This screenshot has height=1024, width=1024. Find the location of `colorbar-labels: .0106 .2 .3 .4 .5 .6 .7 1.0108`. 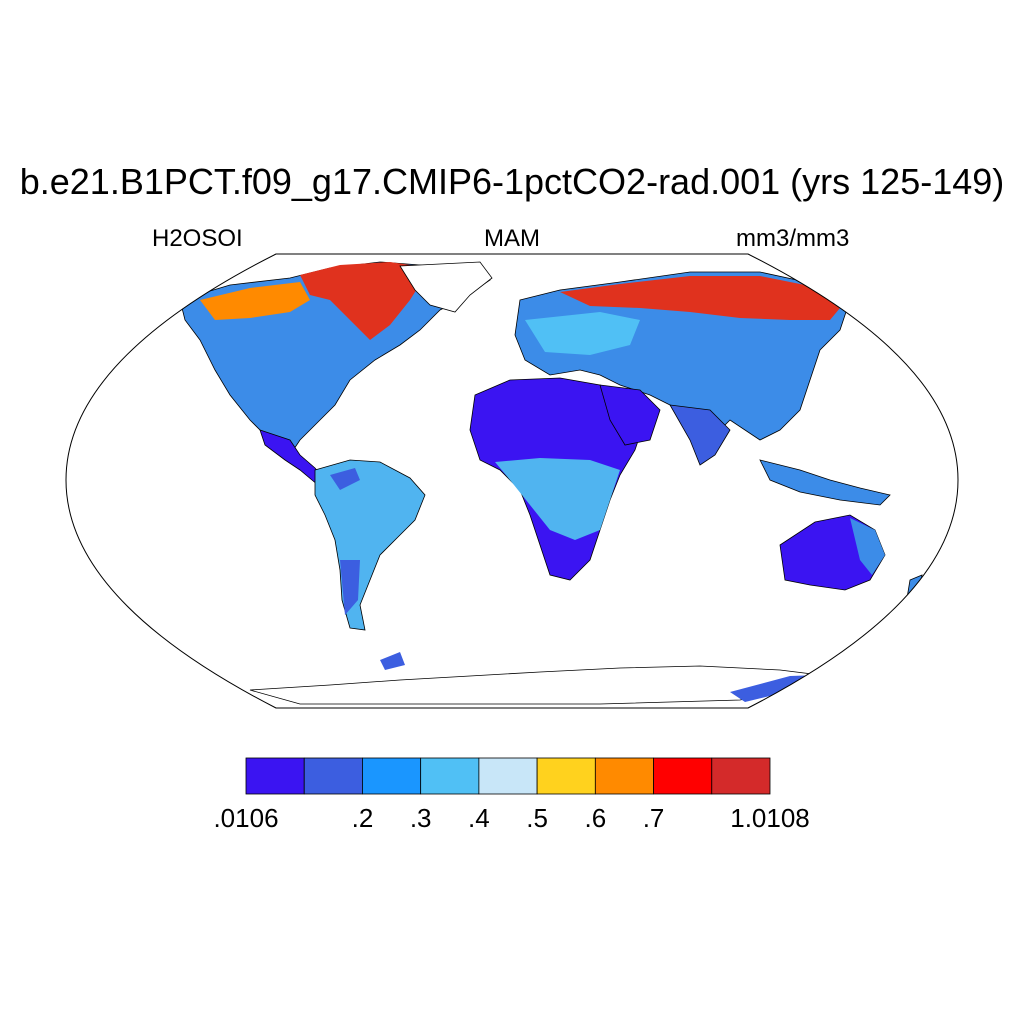

colorbar-labels: .0106 .2 .3 .4 .5 .6 .7 1.0108 is located at coordinates (512, 819).